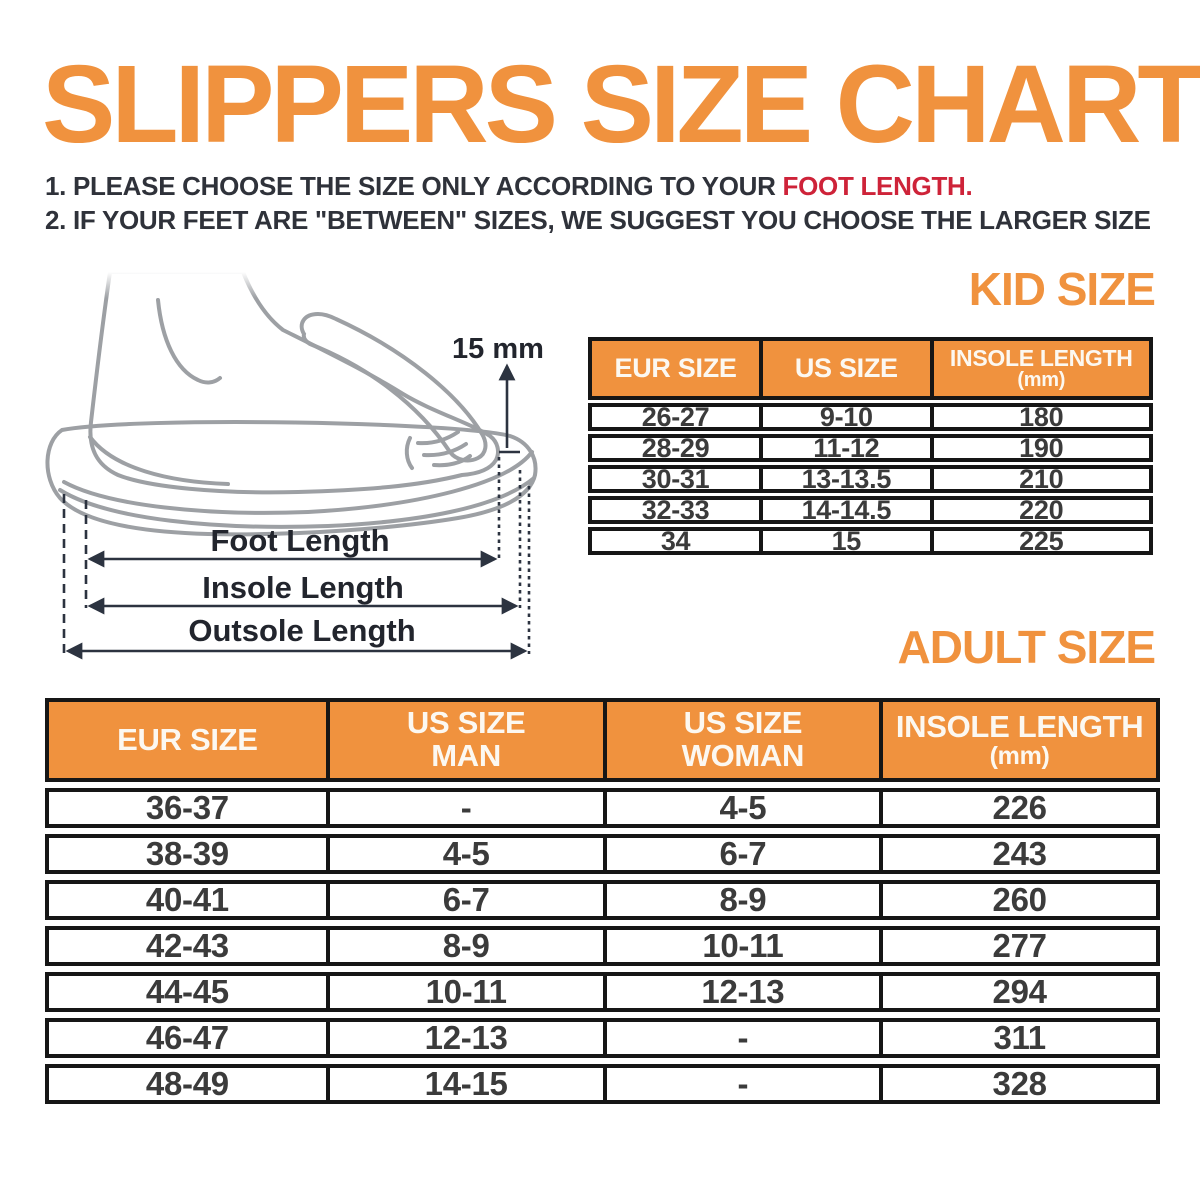 The width and height of the screenshot is (1200, 1200). What do you see at coordinates (844, 368) in the screenshot?
I see `kid-header-us-size: US SIZE` at bounding box center [844, 368].